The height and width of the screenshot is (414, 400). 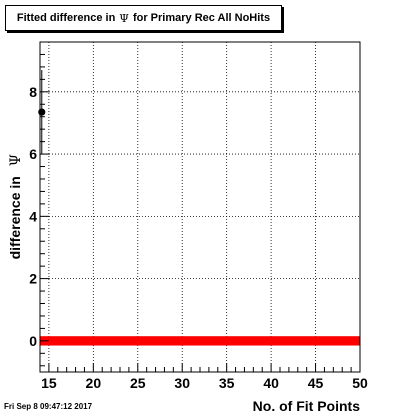 I want to click on chart-title-suffix: for Primary Rec All NoHits, so click(x=201, y=18).